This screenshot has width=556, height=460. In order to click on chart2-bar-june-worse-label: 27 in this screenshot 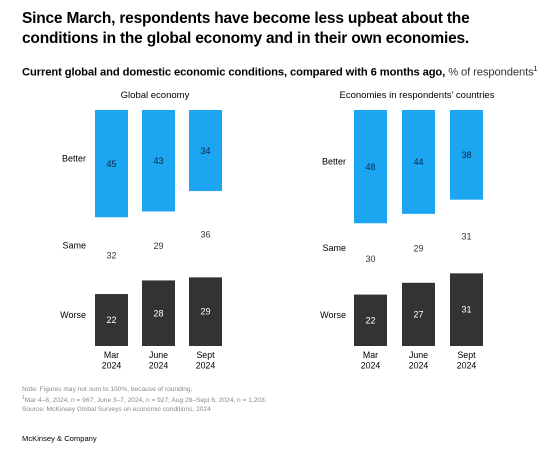, I will do `click(418, 314)`.